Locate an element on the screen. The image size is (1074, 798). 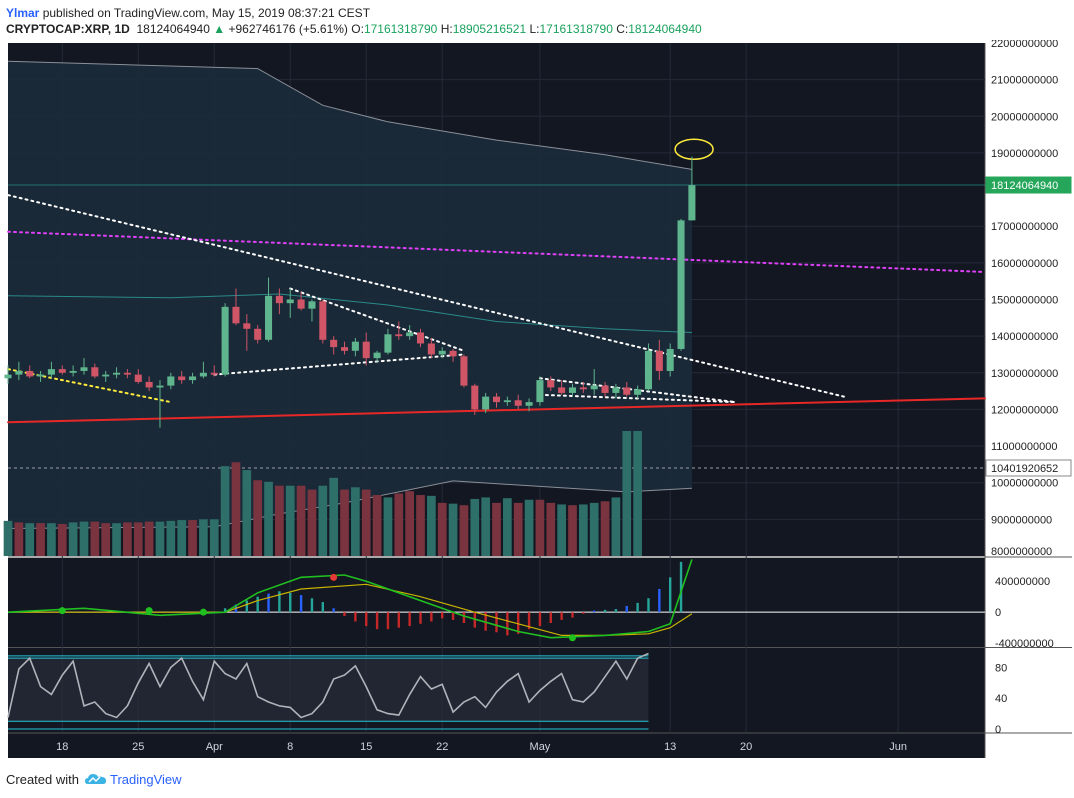
last-price: 18124064940 is located at coordinates (173, 29).